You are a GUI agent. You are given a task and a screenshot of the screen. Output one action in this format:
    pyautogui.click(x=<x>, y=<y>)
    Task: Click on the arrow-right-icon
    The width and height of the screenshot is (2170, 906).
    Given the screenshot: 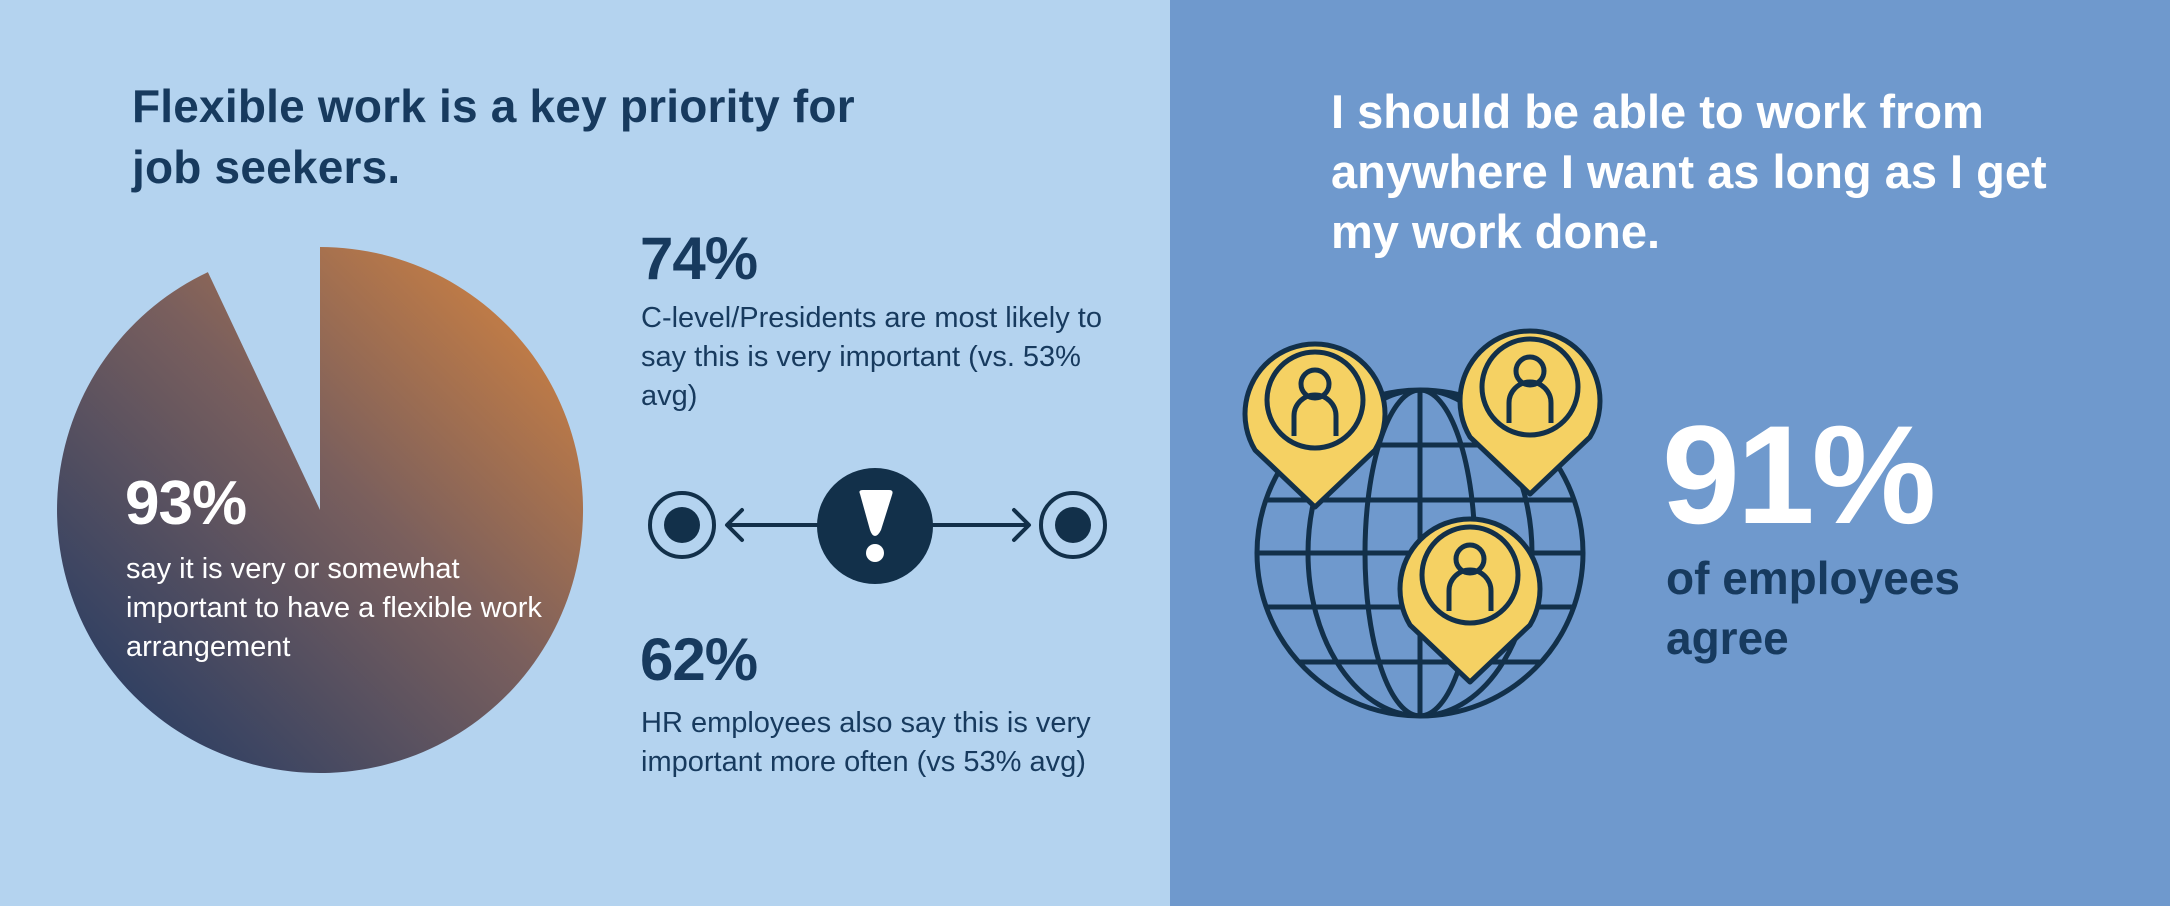 What is the action you would take?
    pyautogui.click(x=977, y=525)
    